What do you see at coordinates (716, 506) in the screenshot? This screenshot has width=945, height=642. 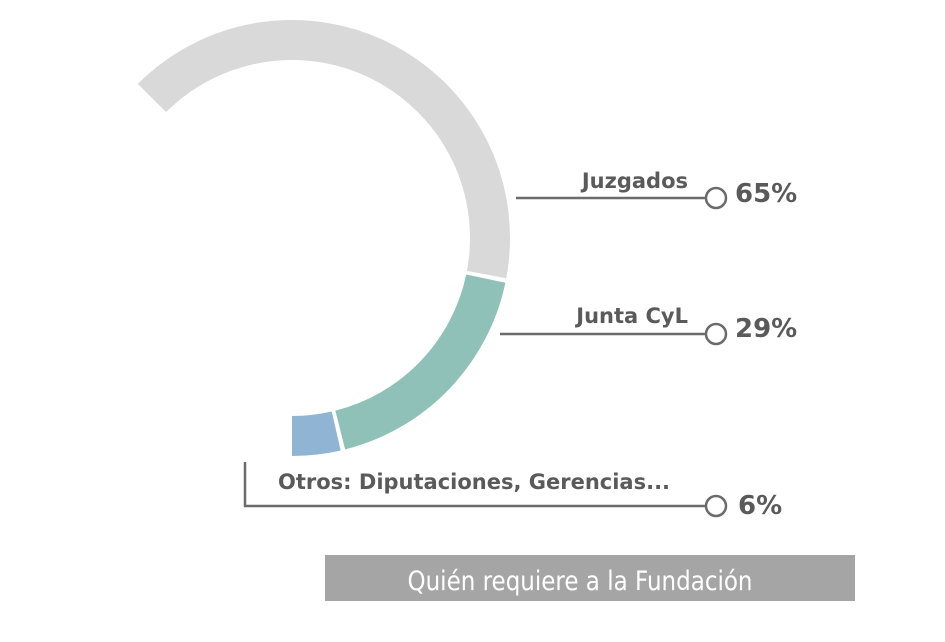 I see `leader-marker-otros` at bounding box center [716, 506].